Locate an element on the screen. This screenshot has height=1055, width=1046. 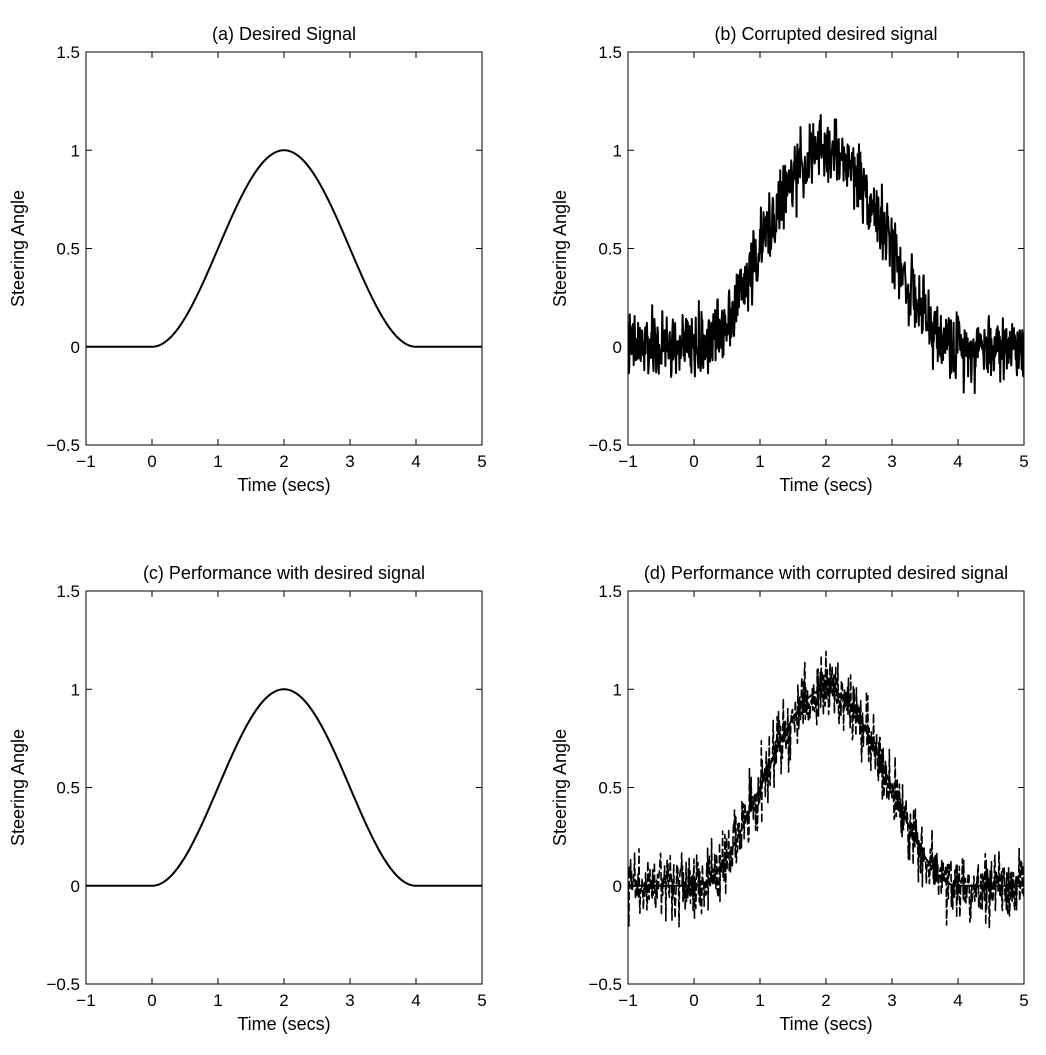
chart-title: (b) Corrupted desired signal is located at coordinates (825, 34).